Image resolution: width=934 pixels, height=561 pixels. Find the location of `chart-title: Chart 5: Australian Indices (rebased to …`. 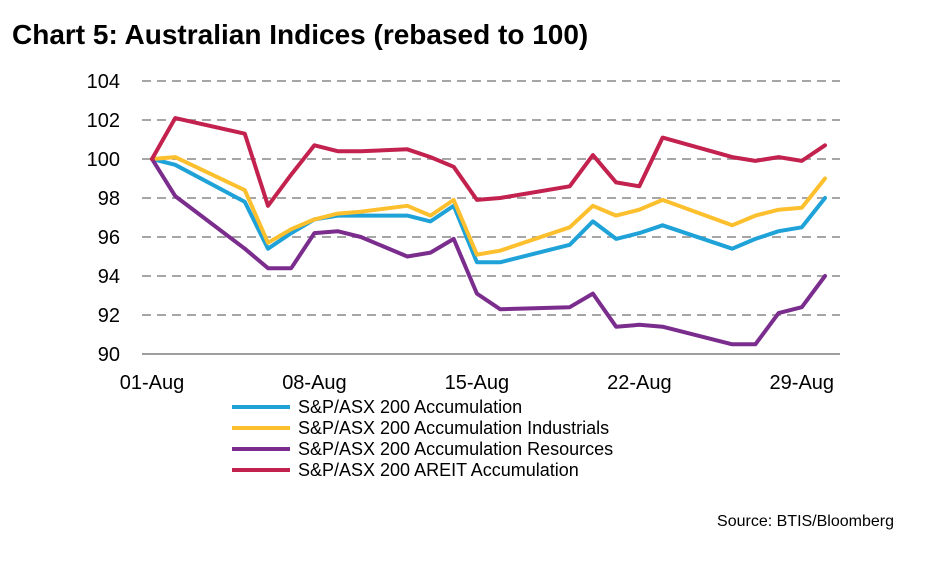

chart-title: Chart 5: Australian Indices (rebased to … is located at coordinates (300, 34).